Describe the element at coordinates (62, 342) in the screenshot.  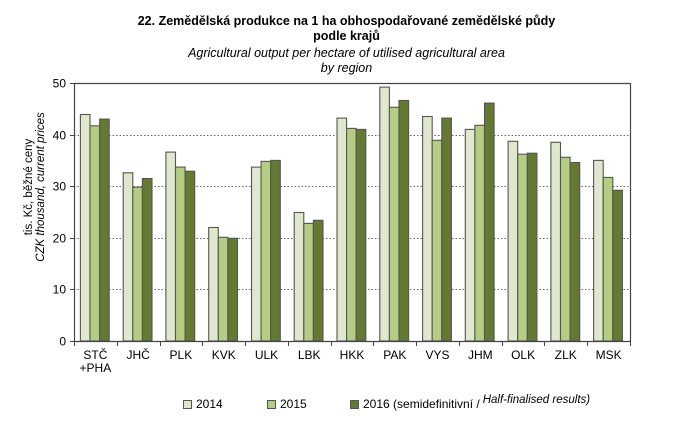
I see `y-tick-label: 0` at that location.